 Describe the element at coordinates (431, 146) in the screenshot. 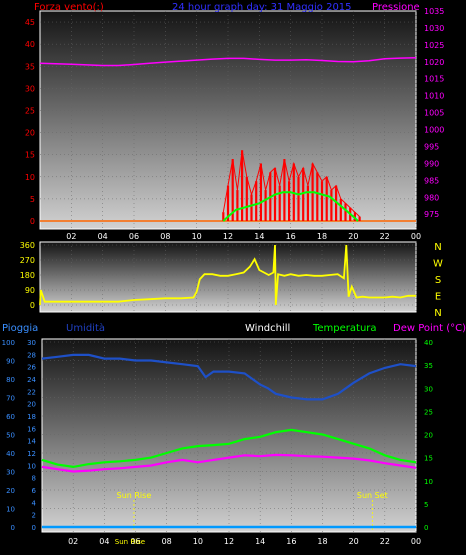

I see `pressure-tick-label: 995` at that location.